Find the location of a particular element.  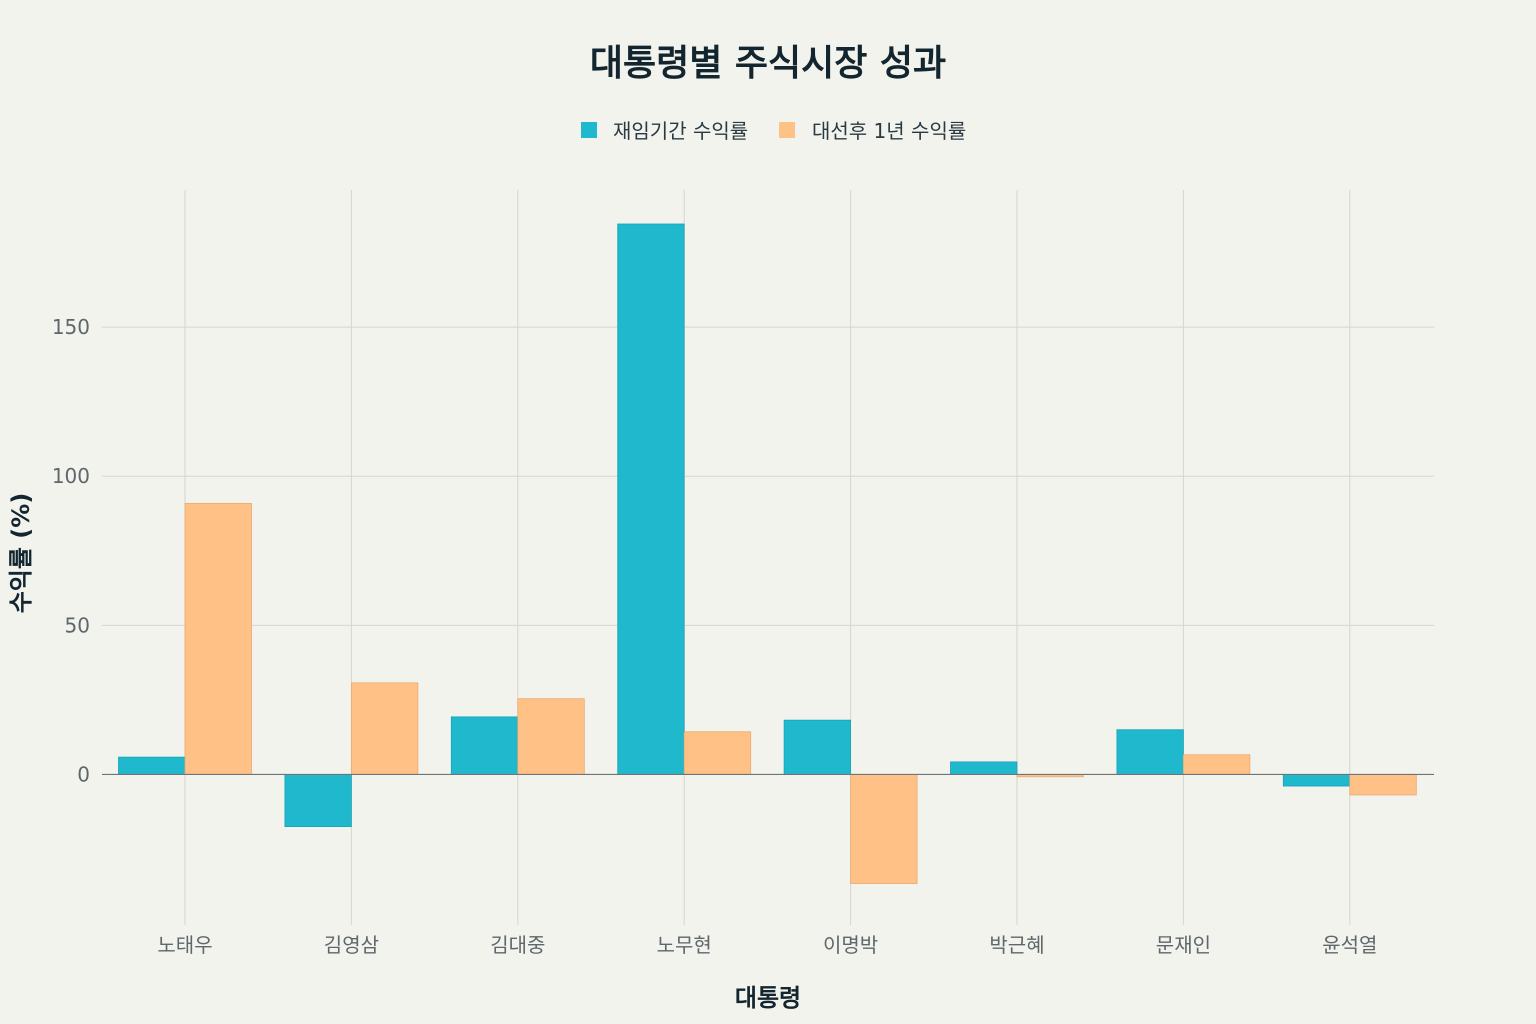

x-tick-label: 김대중 is located at coordinates (517, 945).